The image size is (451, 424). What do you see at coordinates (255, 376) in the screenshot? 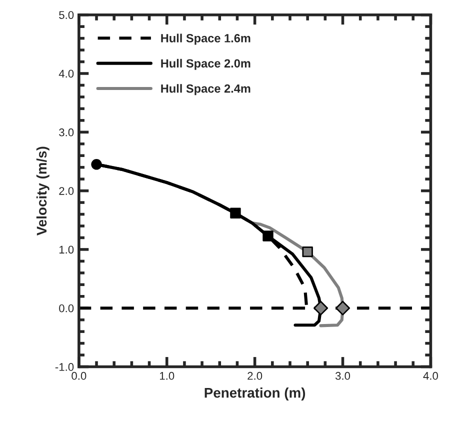
I see `x-tick-label: 2.0` at bounding box center [255, 376].